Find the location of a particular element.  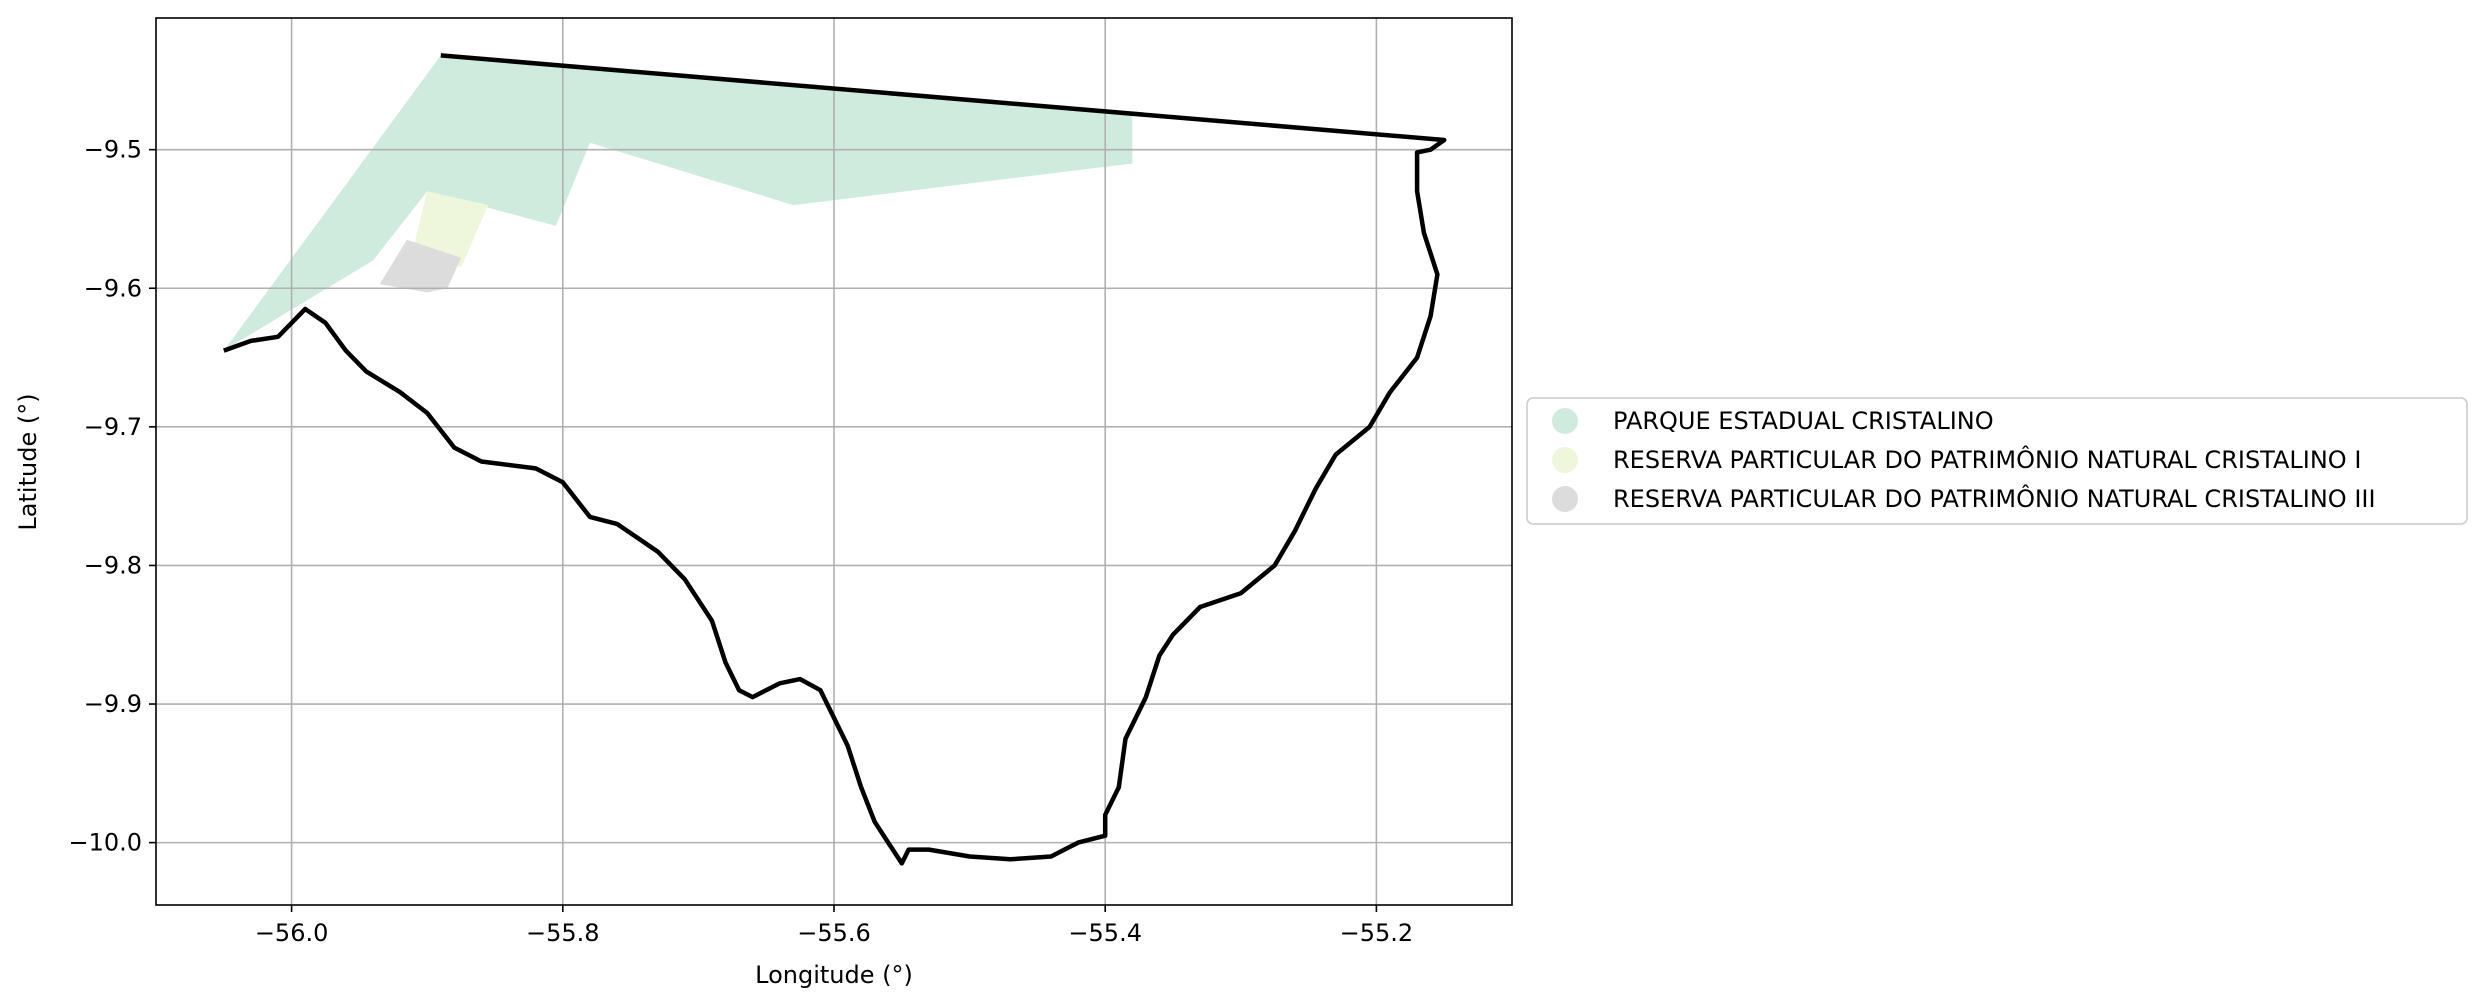

y-tick-label: −9.6 is located at coordinates (113, 288).